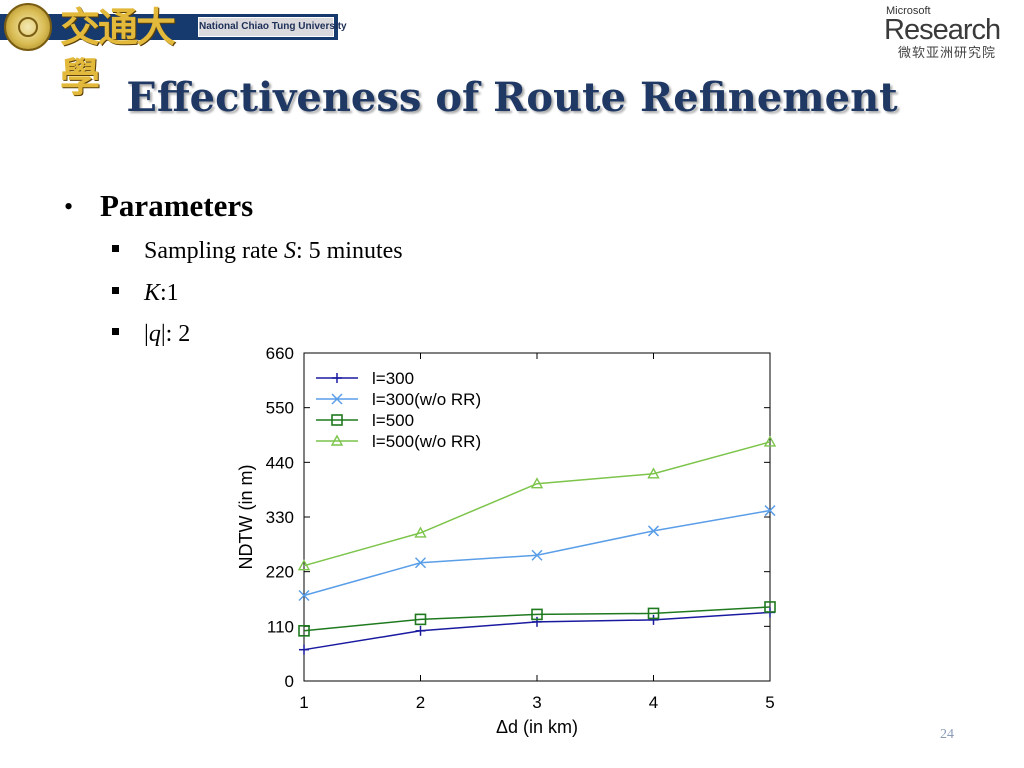 This screenshot has height=768, width=1024. I want to click on sub-bullet-suffix: : 5 minutes, so click(349, 251).